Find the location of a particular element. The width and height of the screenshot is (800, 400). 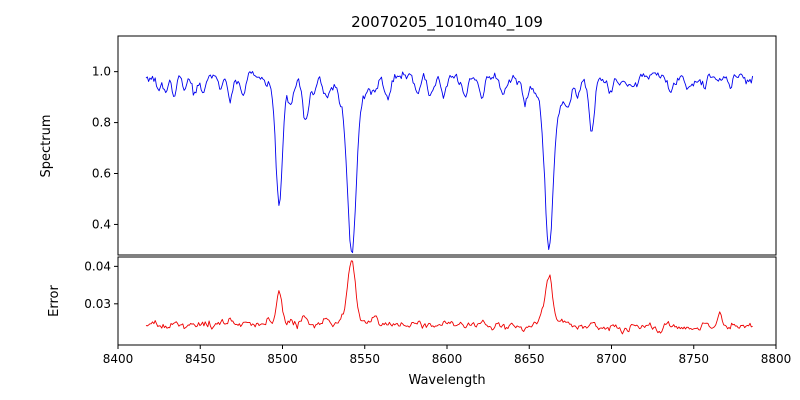

svg-text: 0.03 is located at coordinates (97, 304).